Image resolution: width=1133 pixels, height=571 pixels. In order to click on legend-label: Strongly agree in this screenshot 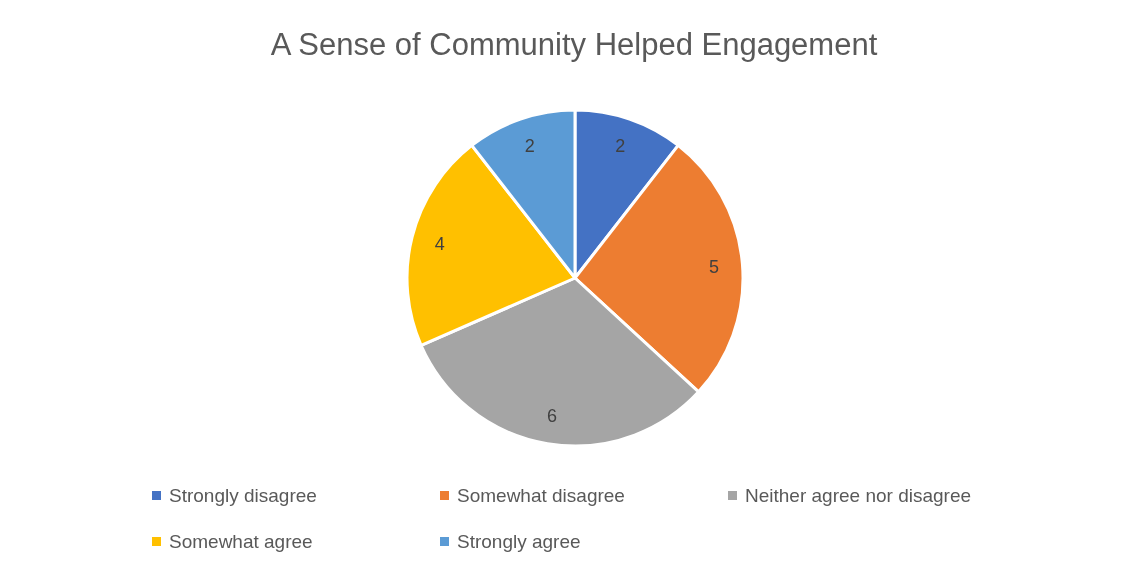, I will do `click(519, 541)`.